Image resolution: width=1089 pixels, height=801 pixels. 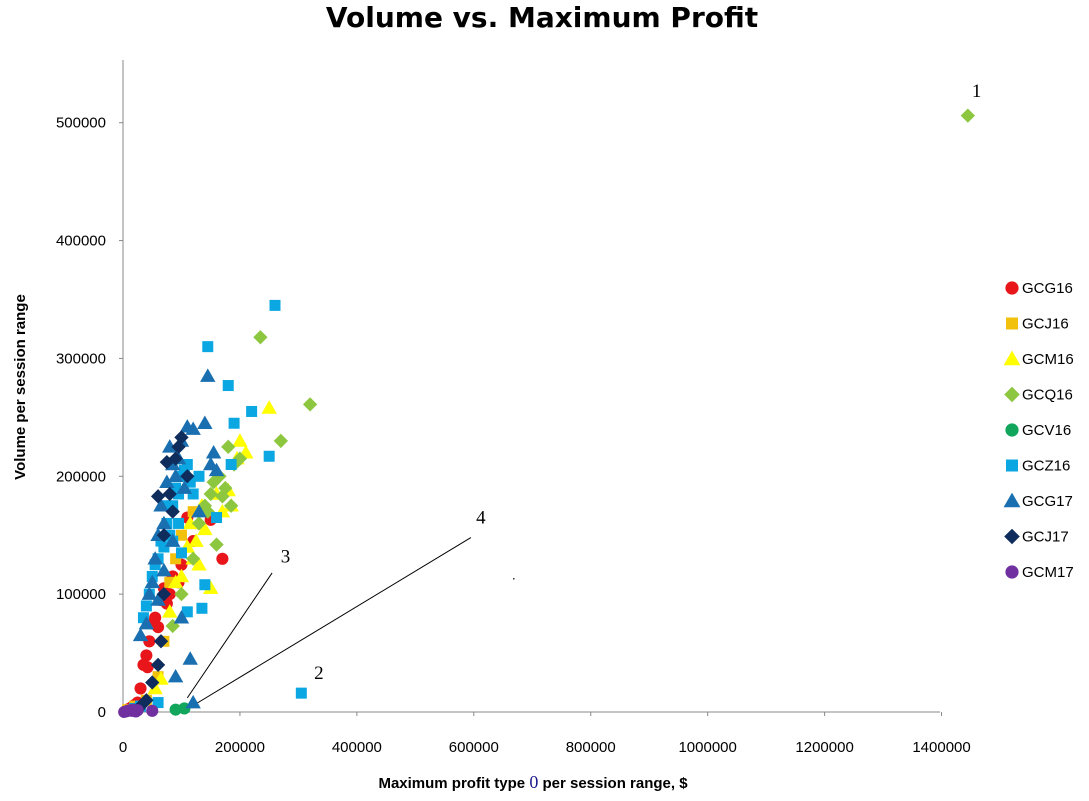 What do you see at coordinates (162, 573) in the screenshot?
I see `series-gcj17` at bounding box center [162, 573].